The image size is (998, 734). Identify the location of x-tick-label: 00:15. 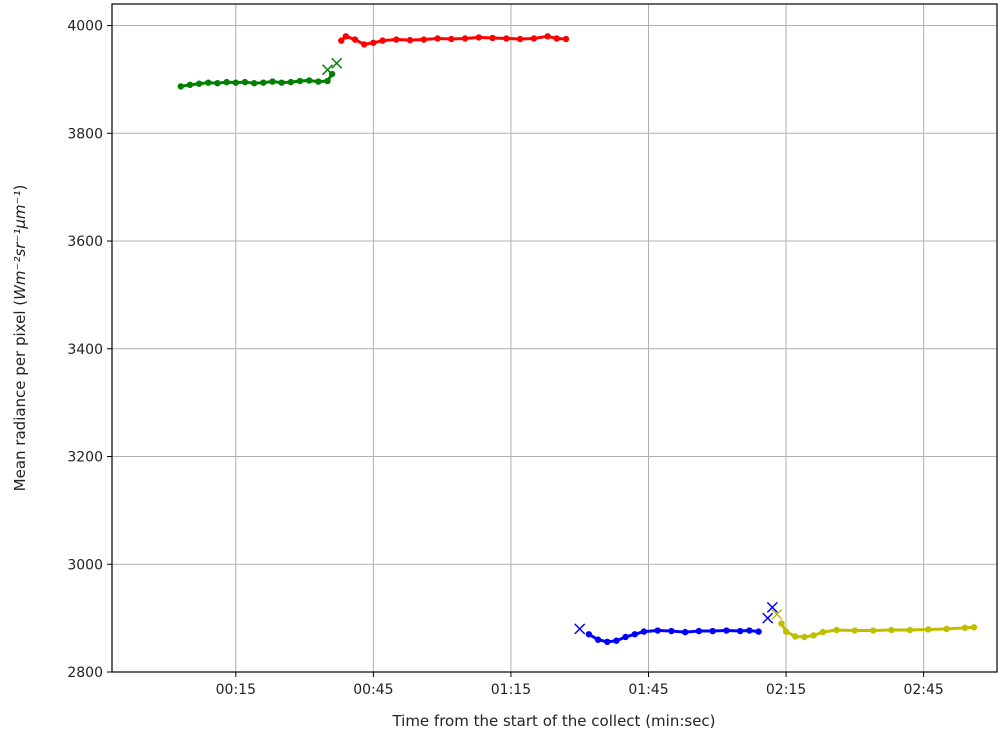
(236, 690).